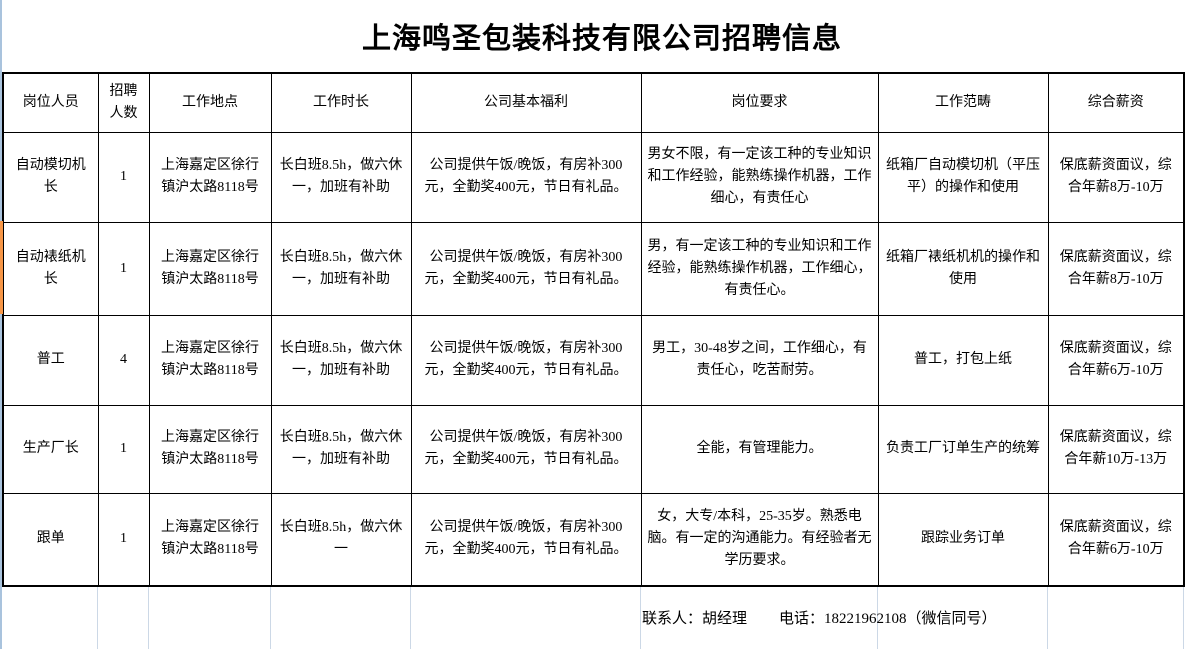 This screenshot has height=649, width=1204. I want to click on cell-scope: 负责工厂订单生产的统筹, so click(963, 449).